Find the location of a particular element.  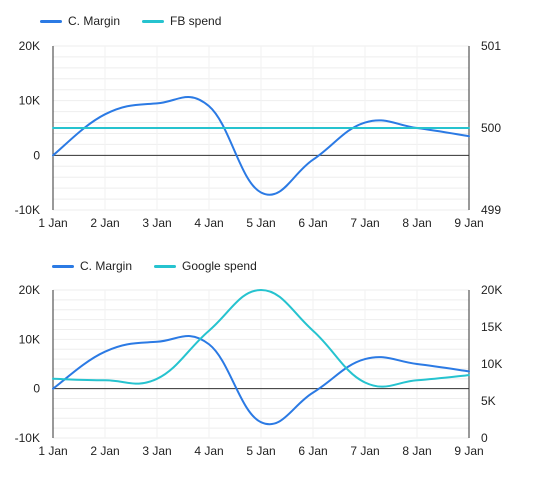

legend-item-google-spend: Google spend is located at coordinates (205, 266).